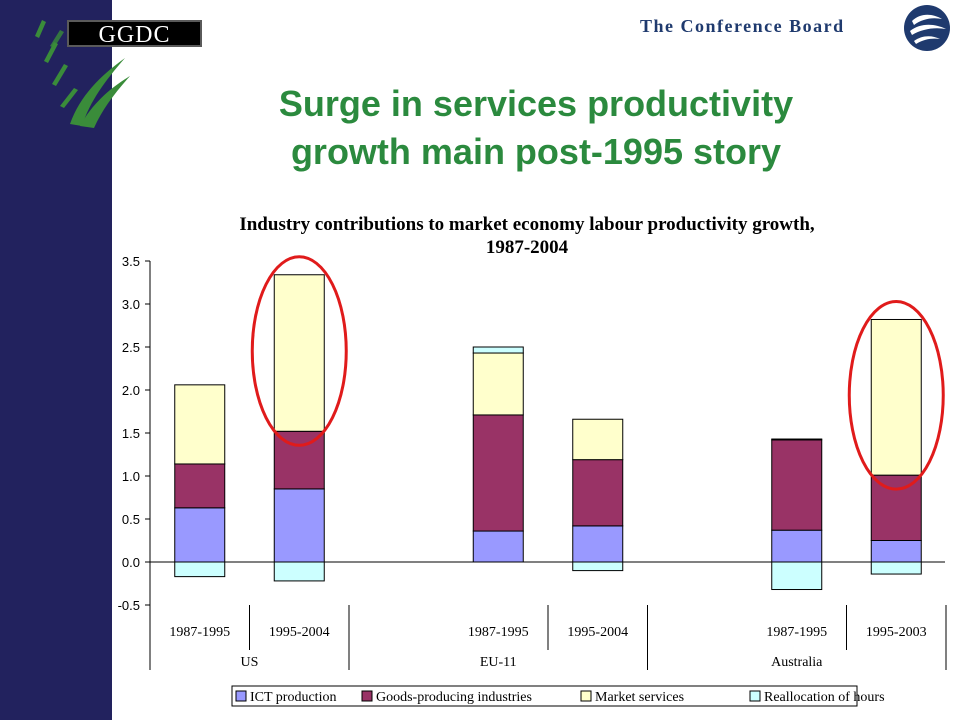  I want to click on x-tick-label: 1995-2003, so click(896, 632).